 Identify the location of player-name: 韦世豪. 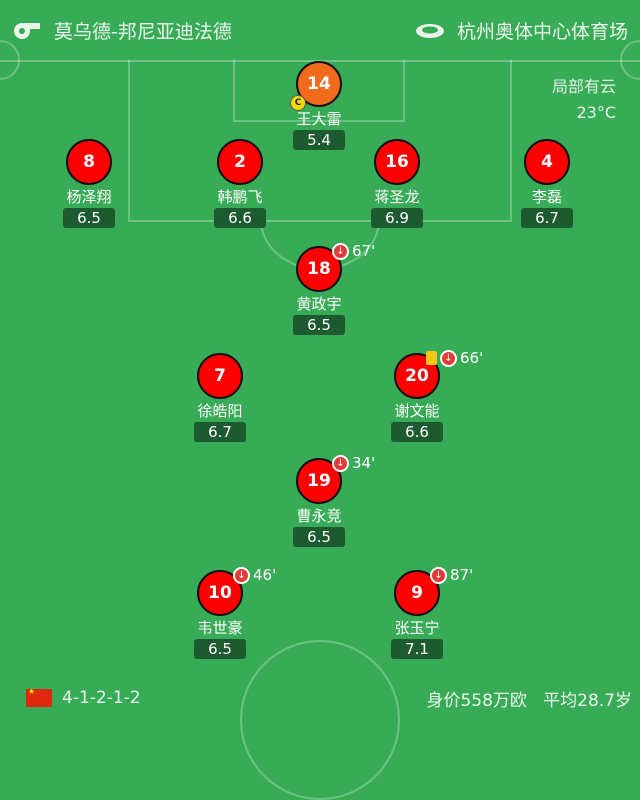
(220, 628).